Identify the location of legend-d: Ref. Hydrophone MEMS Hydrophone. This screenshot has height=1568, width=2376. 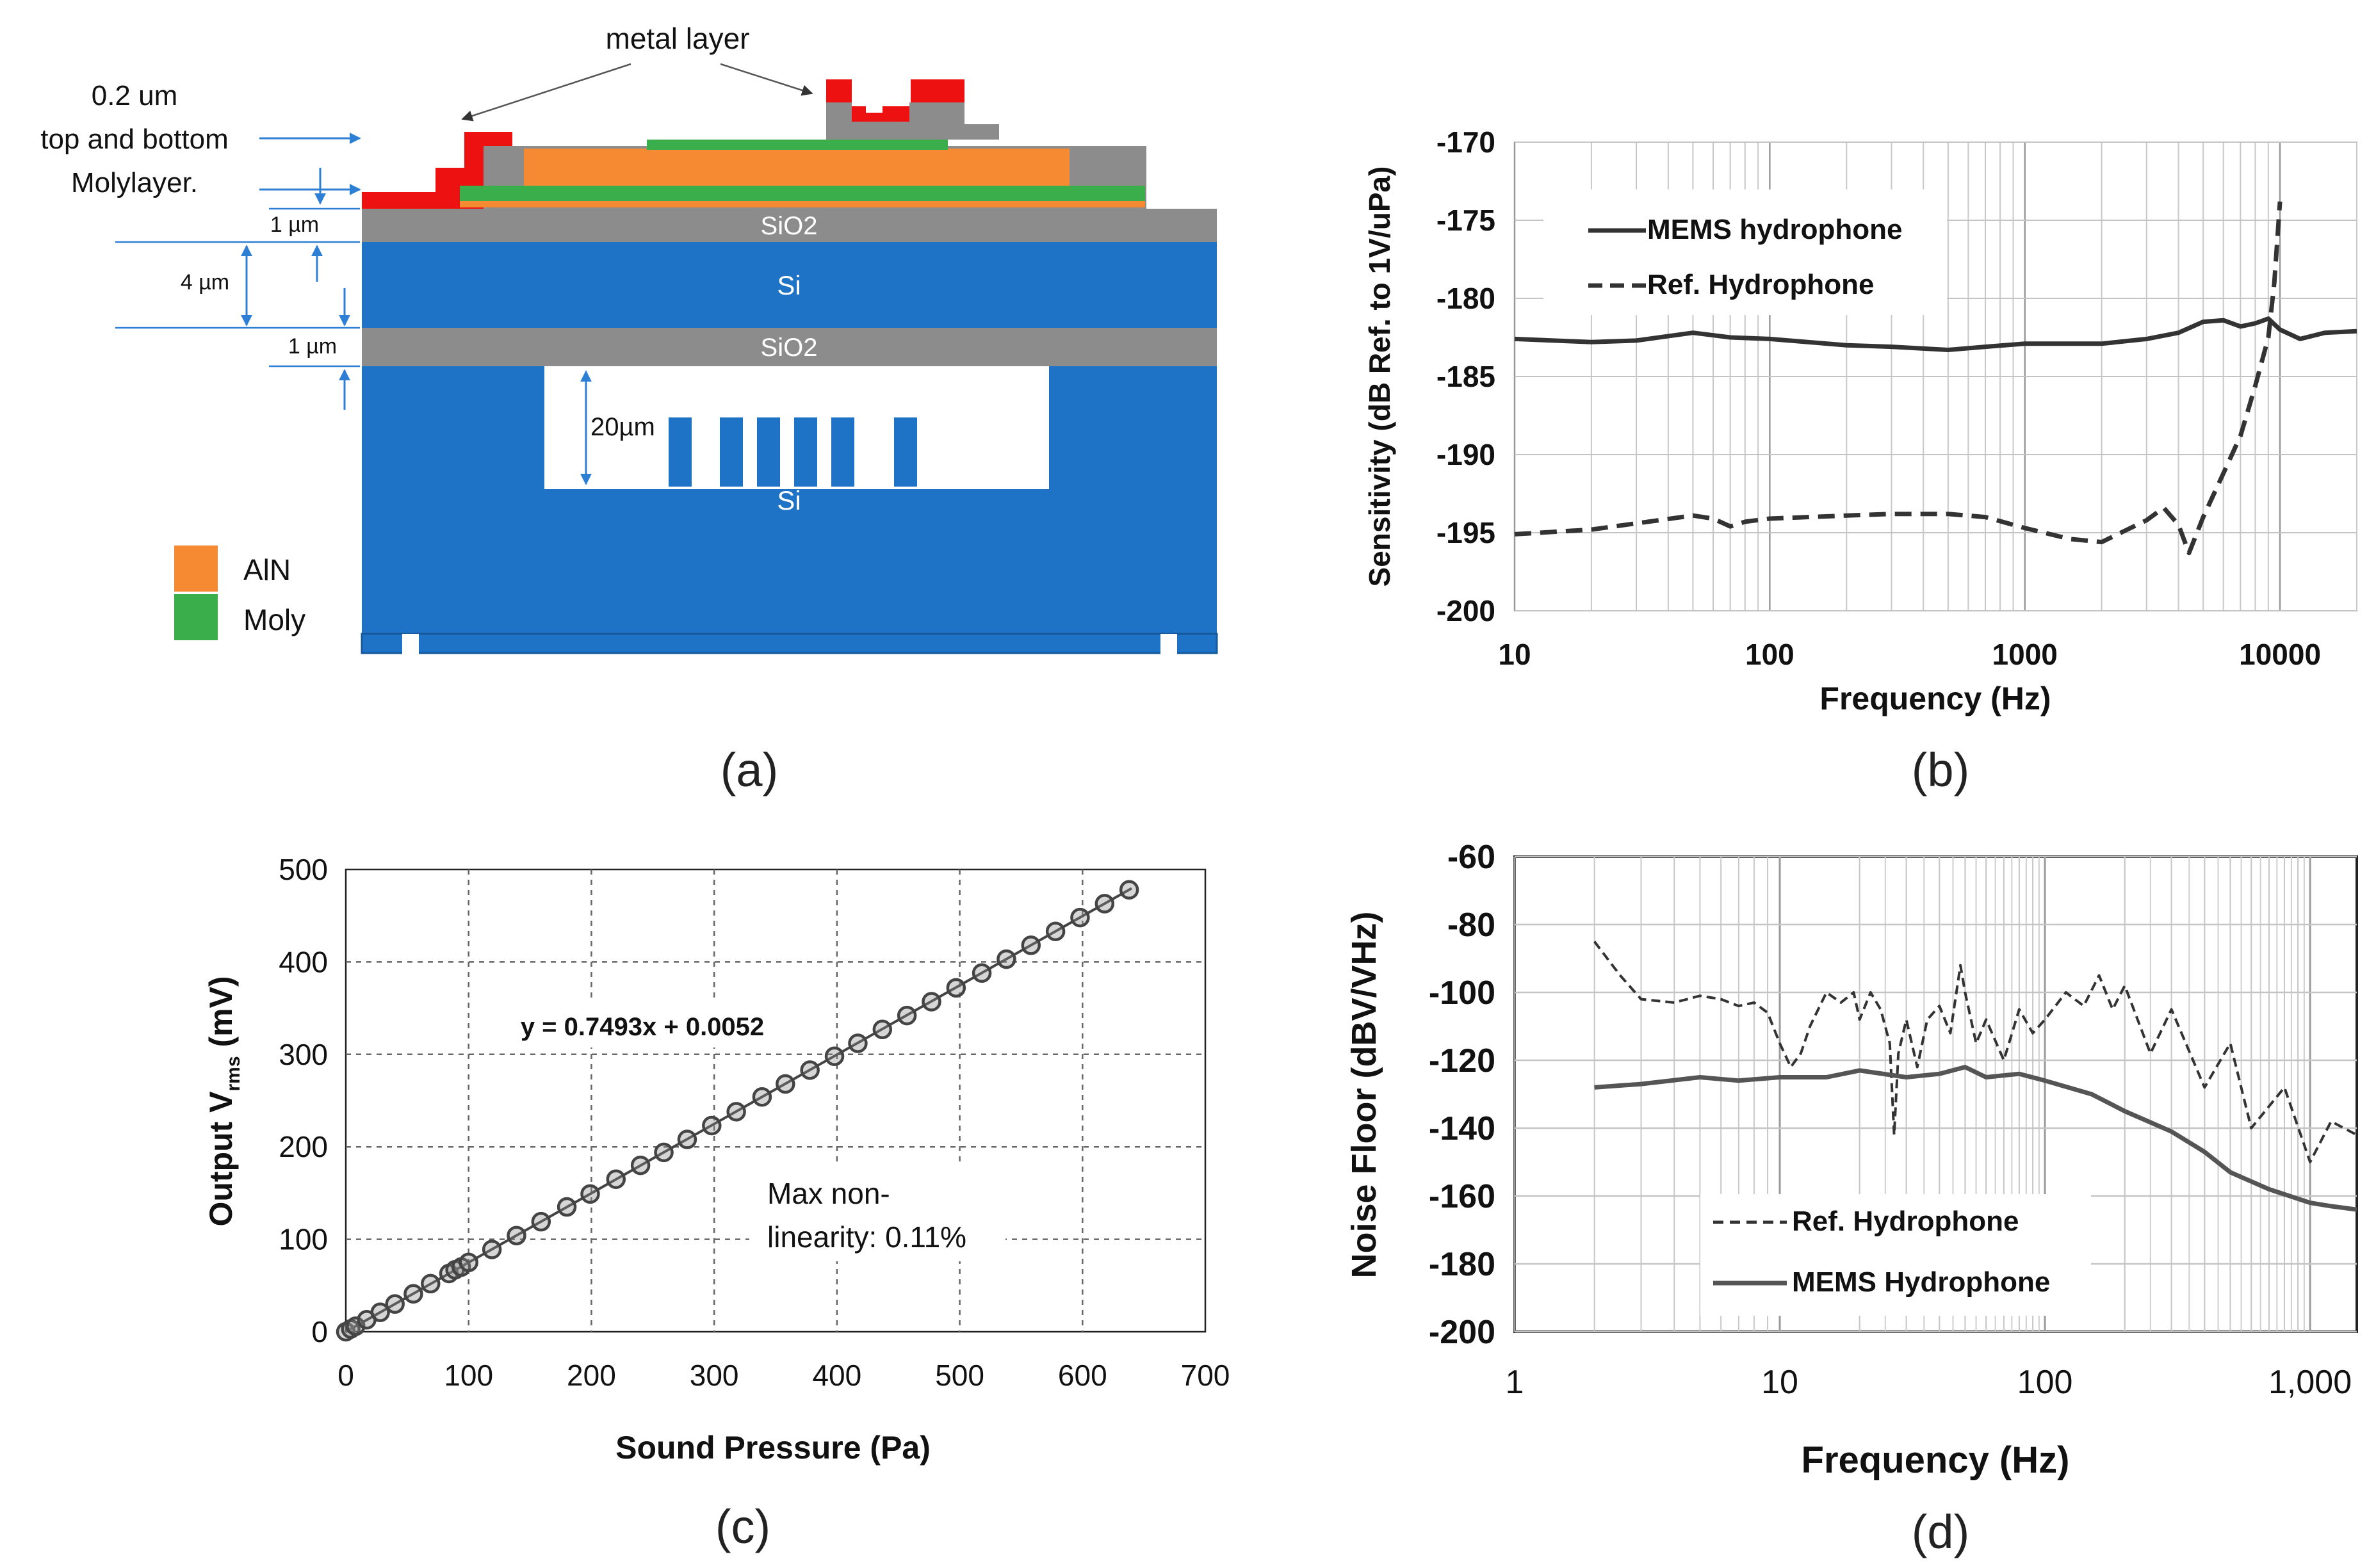
(1895, 1255).